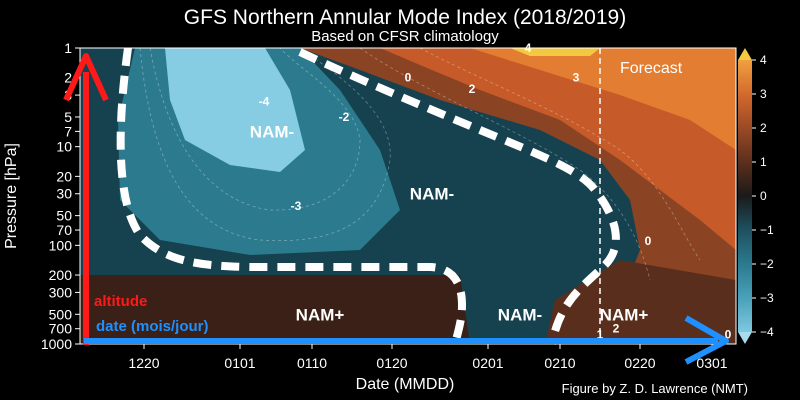  What do you see at coordinates (86, 199) in the screenshot?
I see `altitude-arrow` at bounding box center [86, 199].